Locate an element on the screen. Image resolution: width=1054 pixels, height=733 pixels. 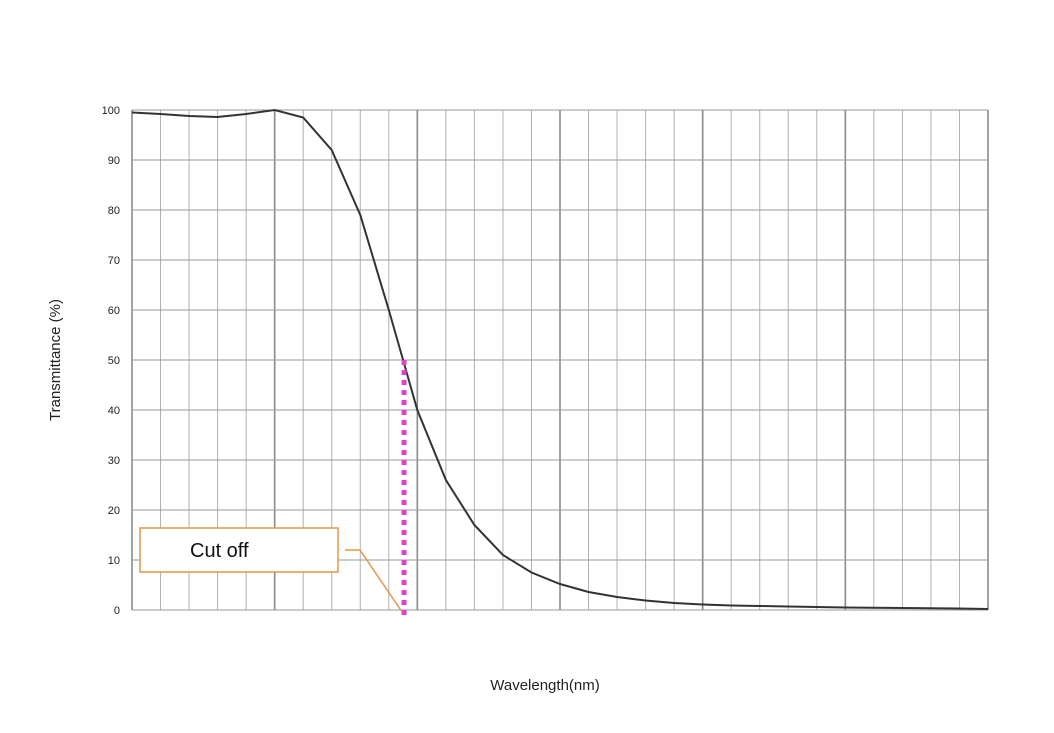
y-tick-label: 50 is located at coordinates (114, 361).